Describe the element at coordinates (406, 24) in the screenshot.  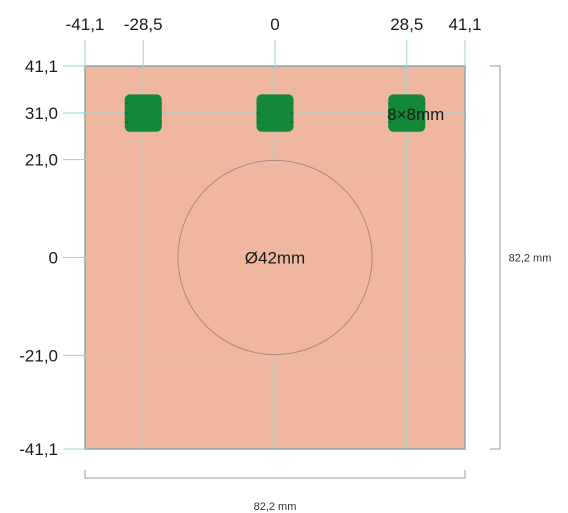
I see `x-tick-label: 28,5` at that location.